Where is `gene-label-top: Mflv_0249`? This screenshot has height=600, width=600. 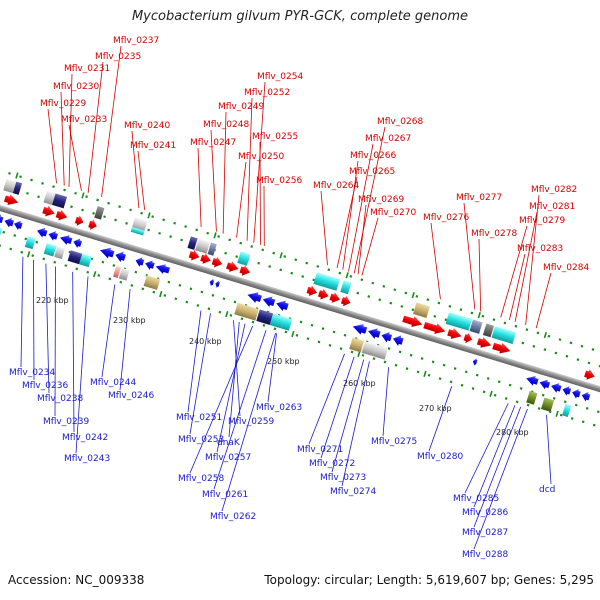 gene-label-top: Mflv_0249 is located at coordinates (241, 107).